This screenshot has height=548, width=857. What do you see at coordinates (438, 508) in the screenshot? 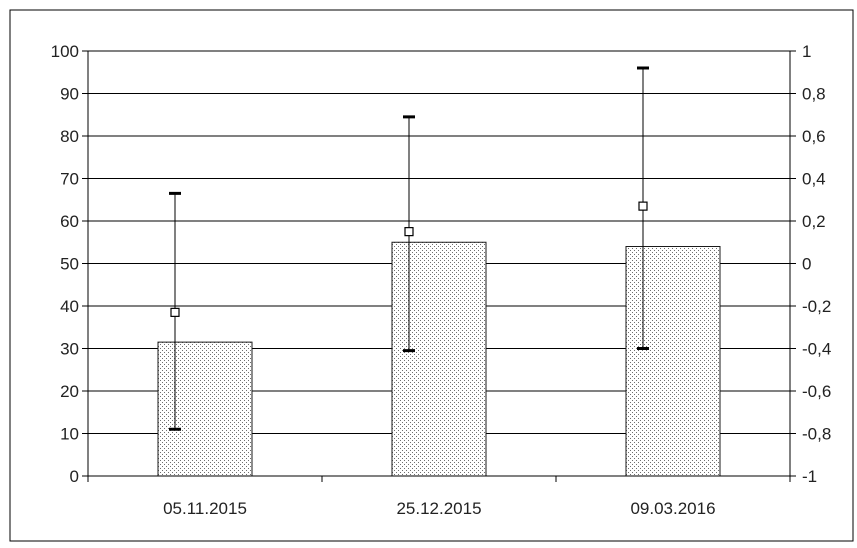
I see `x-tick-label: 25.12.2015` at bounding box center [438, 508].